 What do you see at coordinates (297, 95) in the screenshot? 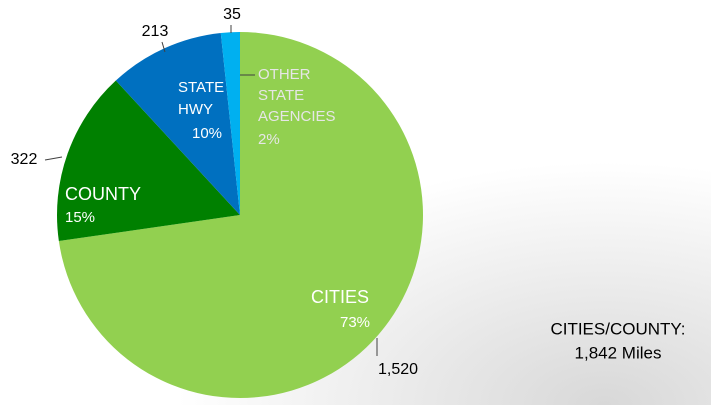
I see `category-label: OTHER STATE AGENCIES` at bounding box center [297, 95].